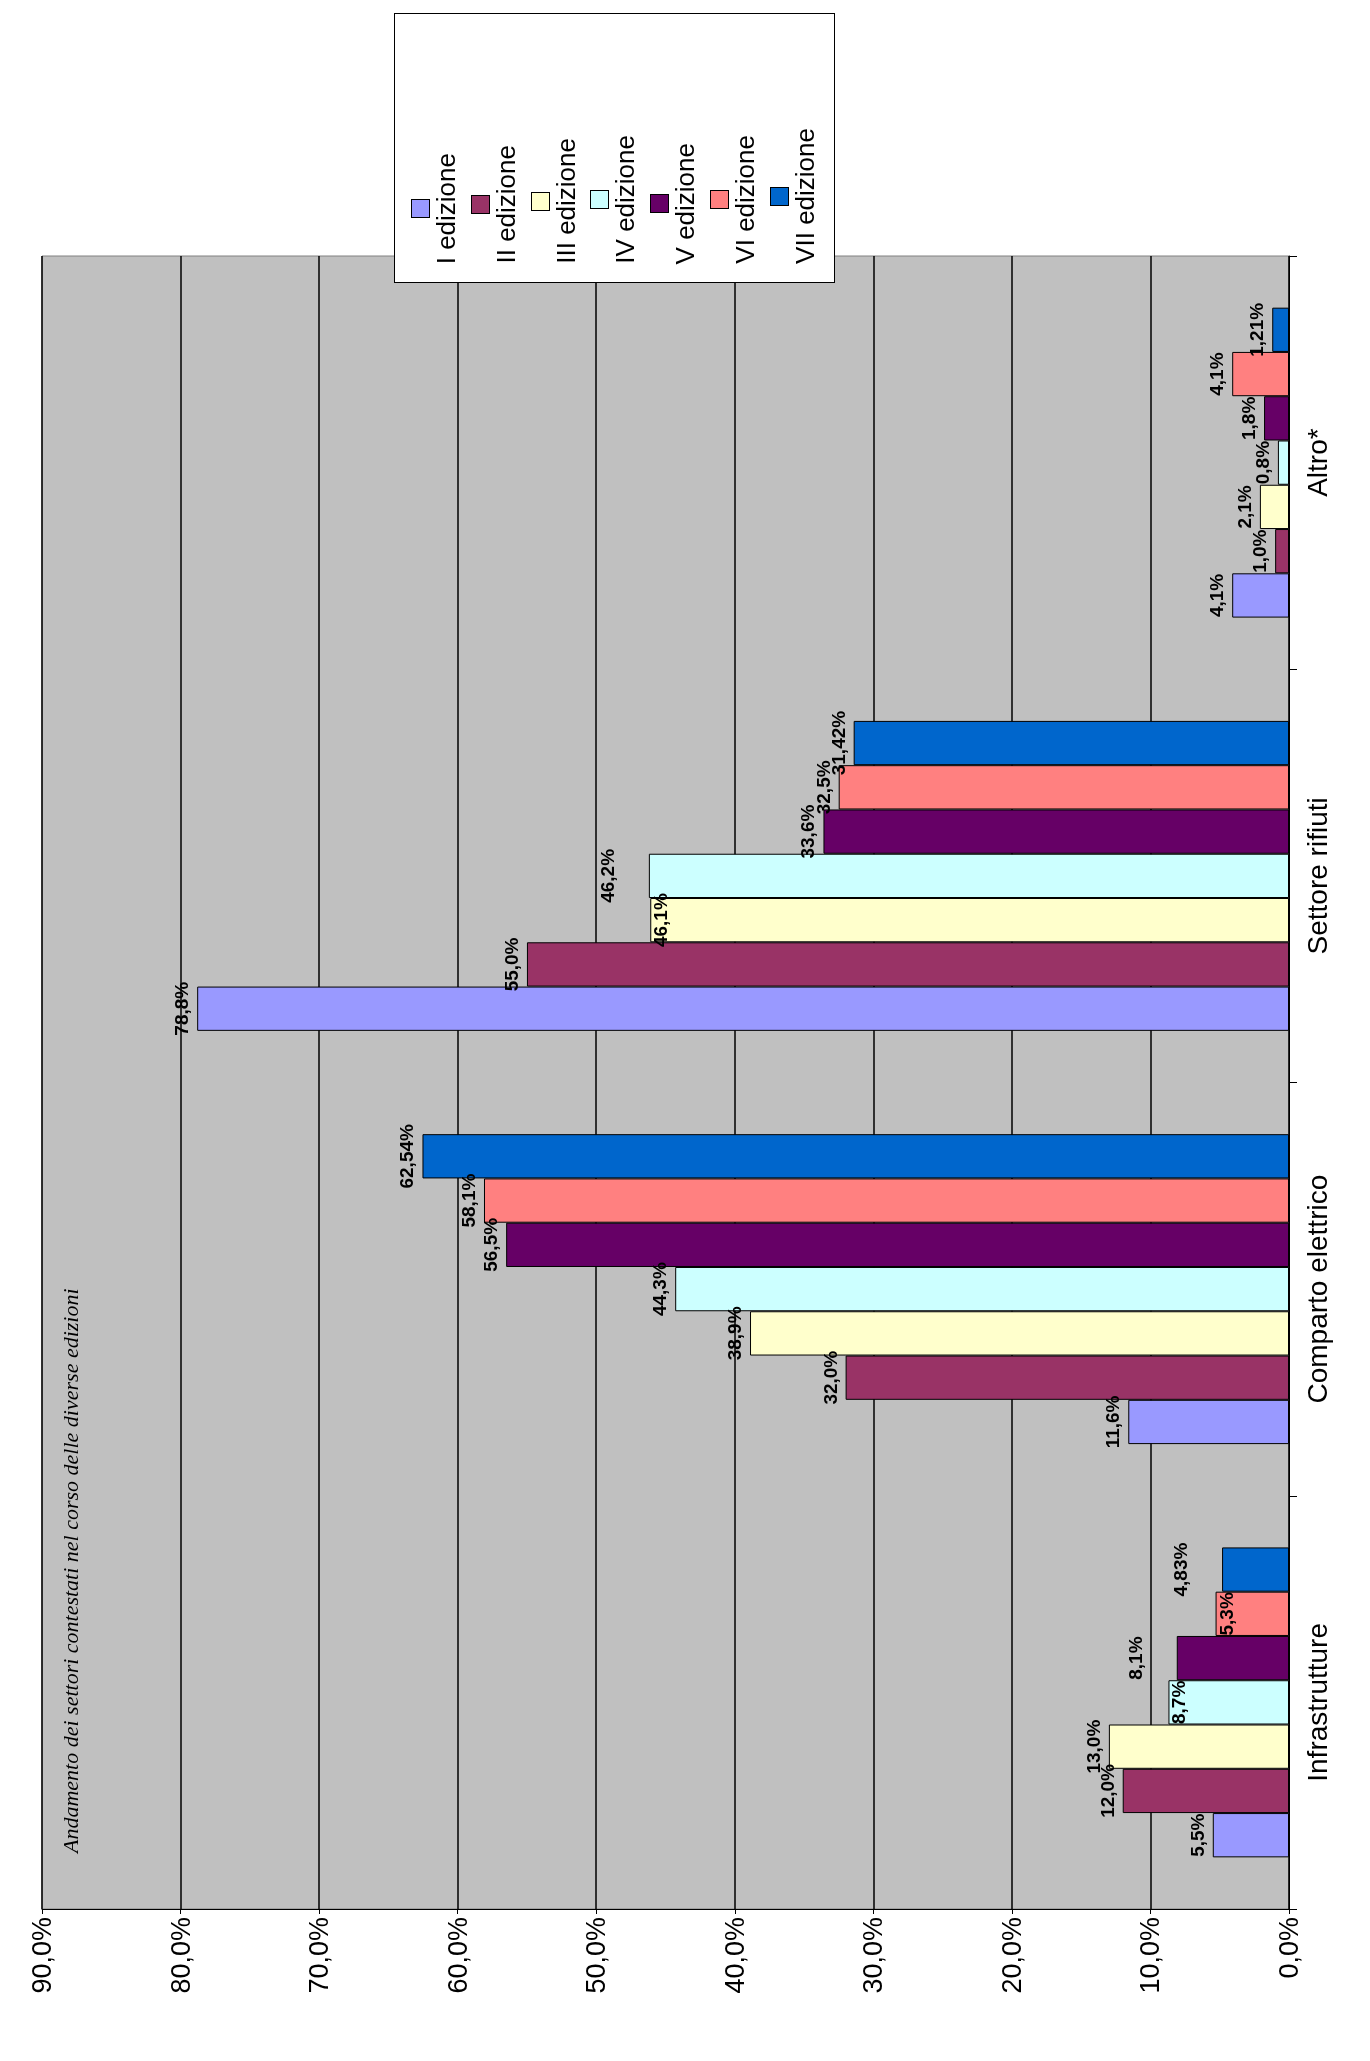 Image resolution: width=1370 pixels, height=2061 pixels. What do you see at coordinates (1317, 462) in the screenshot?
I see `y-tick-label: Altro*` at bounding box center [1317, 462].